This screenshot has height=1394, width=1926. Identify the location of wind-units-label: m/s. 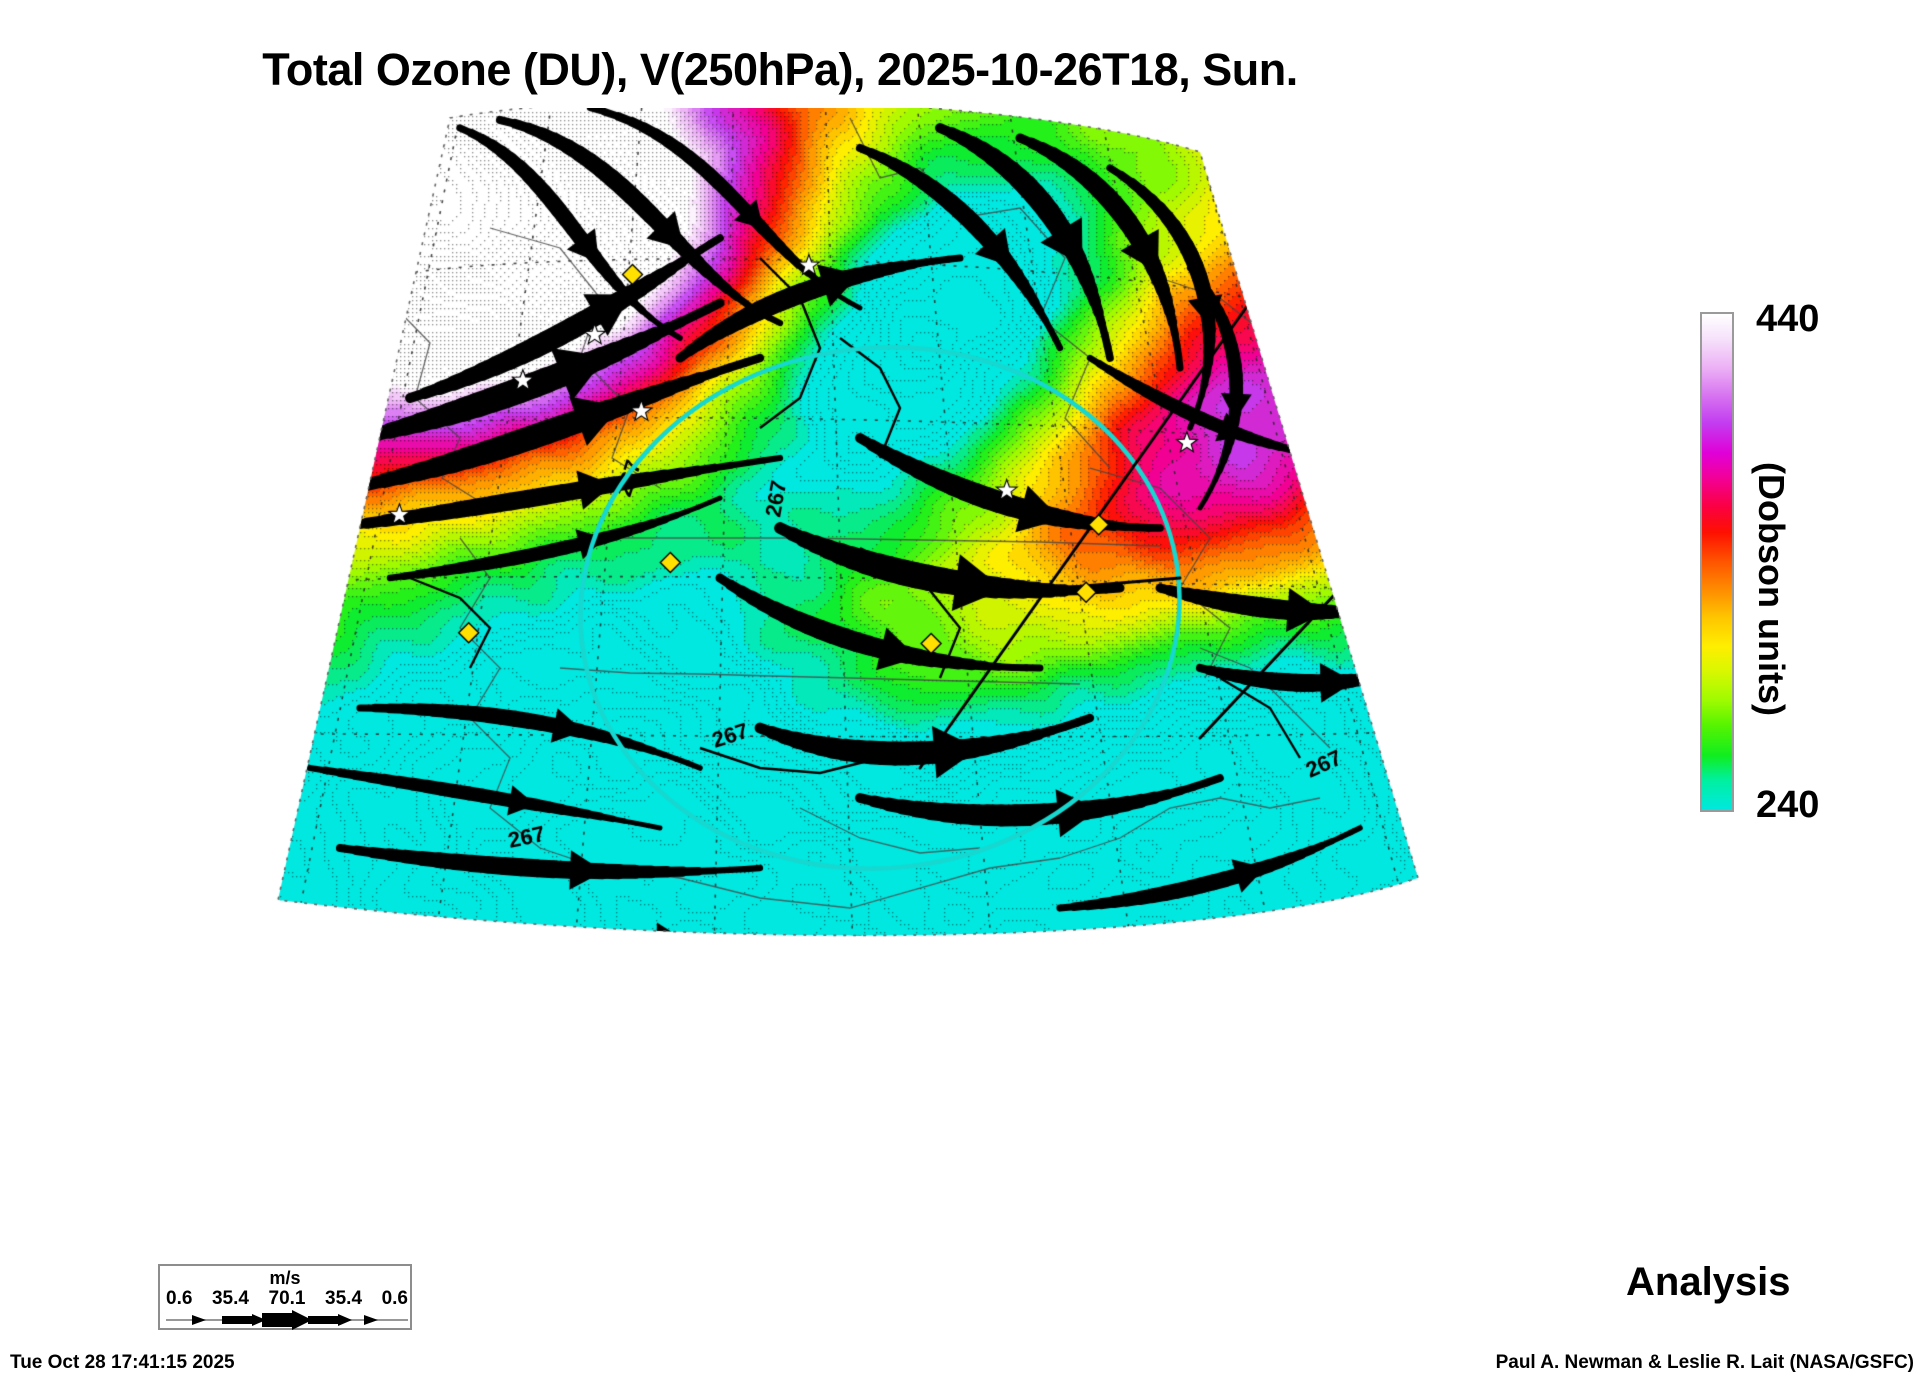
(285, 1278).